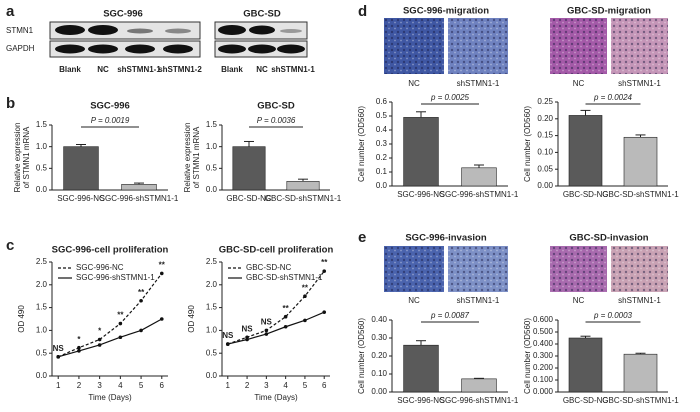  What do you see at coordinates (613, 315) in the screenshot?
I see `p-value: p = 0.0003` at bounding box center [613, 315].